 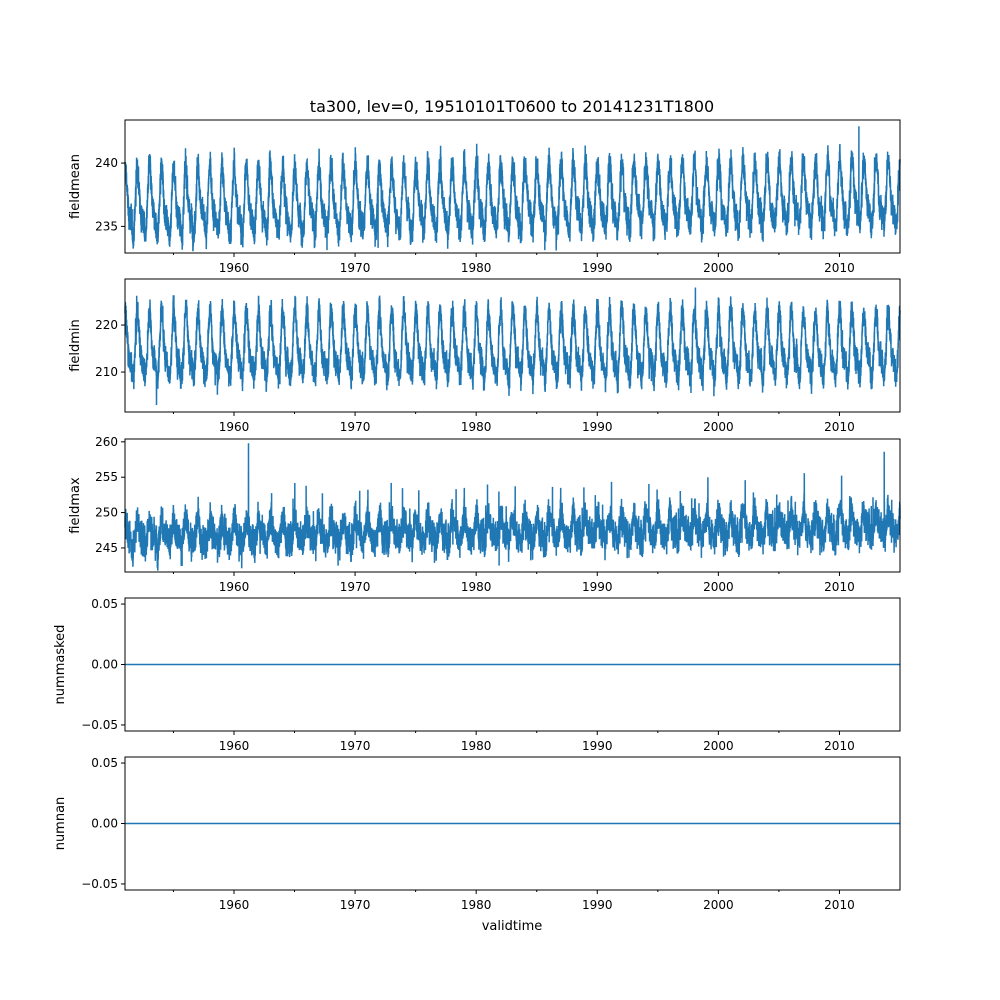 I want to click on panel-fieldmean: 1960 1970 1980 1990 2000 2010 235 240 fieldmean, so click(x=484, y=197).